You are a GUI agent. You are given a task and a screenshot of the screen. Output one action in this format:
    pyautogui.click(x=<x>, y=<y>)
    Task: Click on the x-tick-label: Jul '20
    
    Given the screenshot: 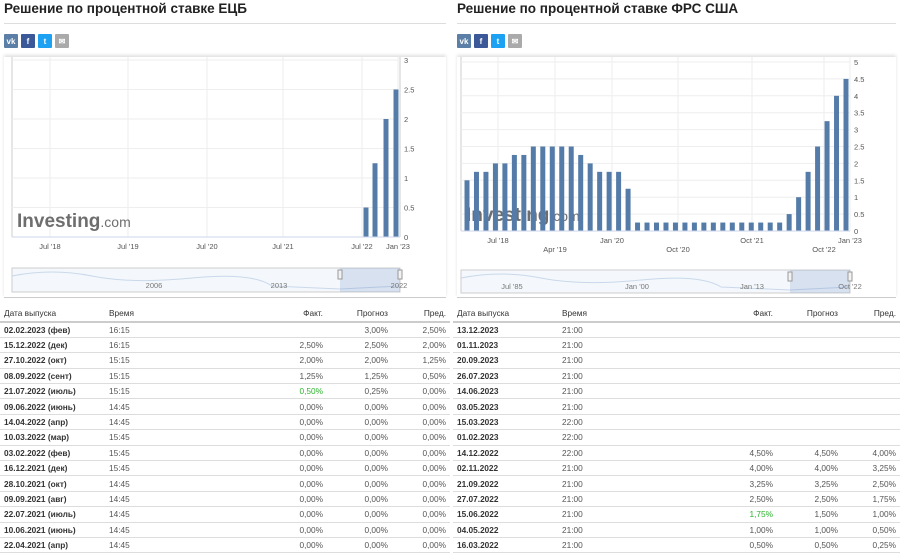 What is the action you would take?
    pyautogui.click(x=206, y=246)
    